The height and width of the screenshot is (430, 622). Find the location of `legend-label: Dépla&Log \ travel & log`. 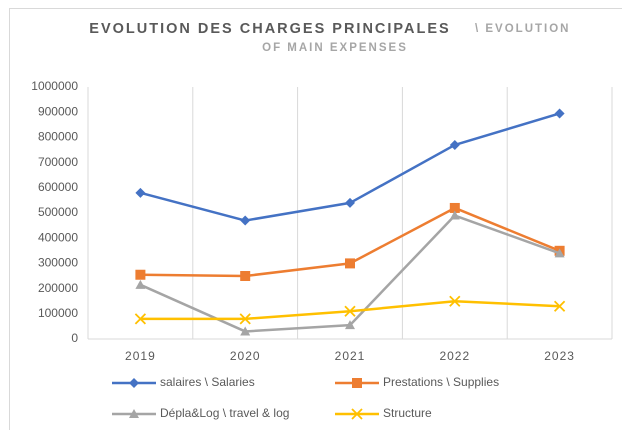

legend-label: Dépla&Log \ travel & log is located at coordinates (224, 413).